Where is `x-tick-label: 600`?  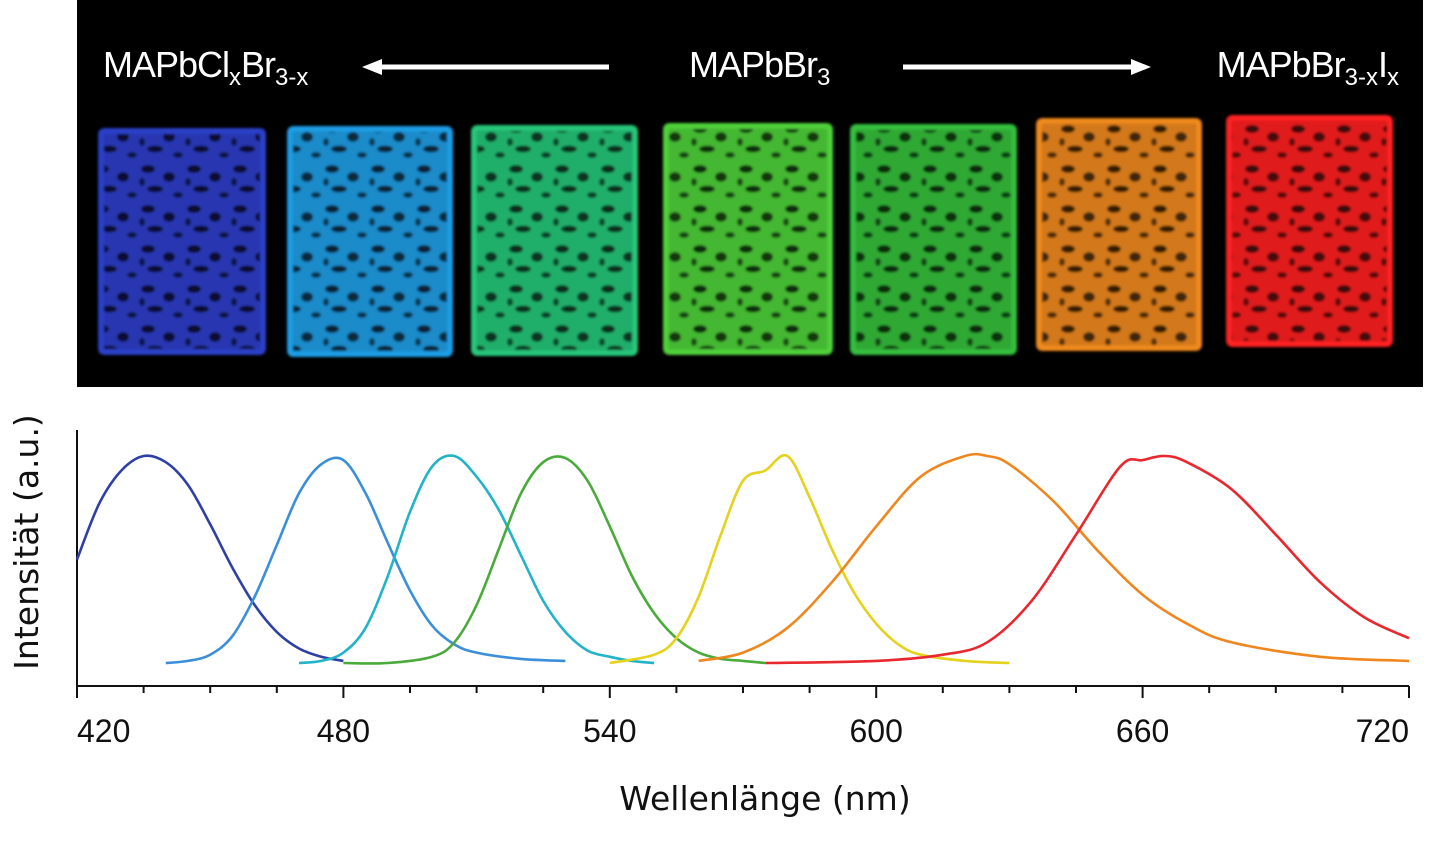
x-tick-label: 600 is located at coordinates (876, 731).